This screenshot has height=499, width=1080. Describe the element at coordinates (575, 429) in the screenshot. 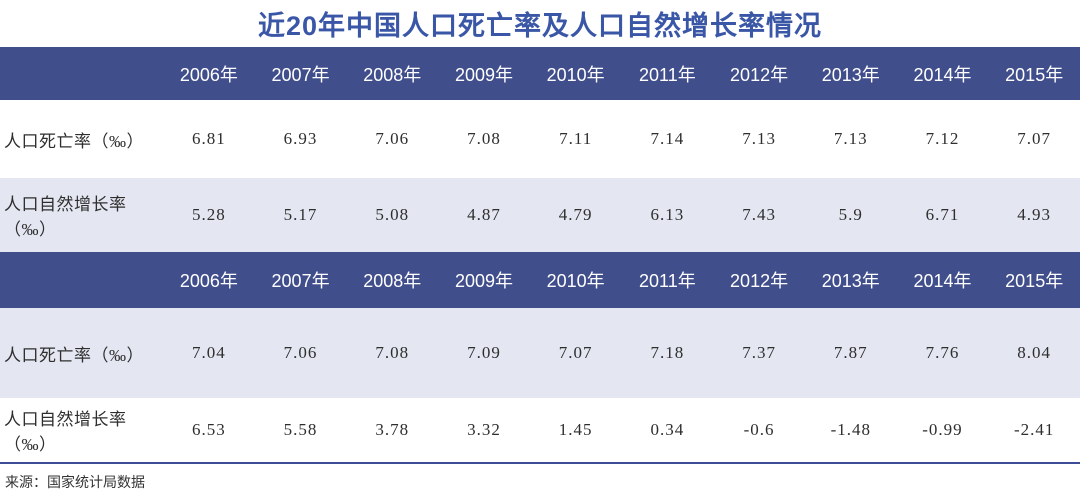

I see `value-cell: 1.45` at that location.